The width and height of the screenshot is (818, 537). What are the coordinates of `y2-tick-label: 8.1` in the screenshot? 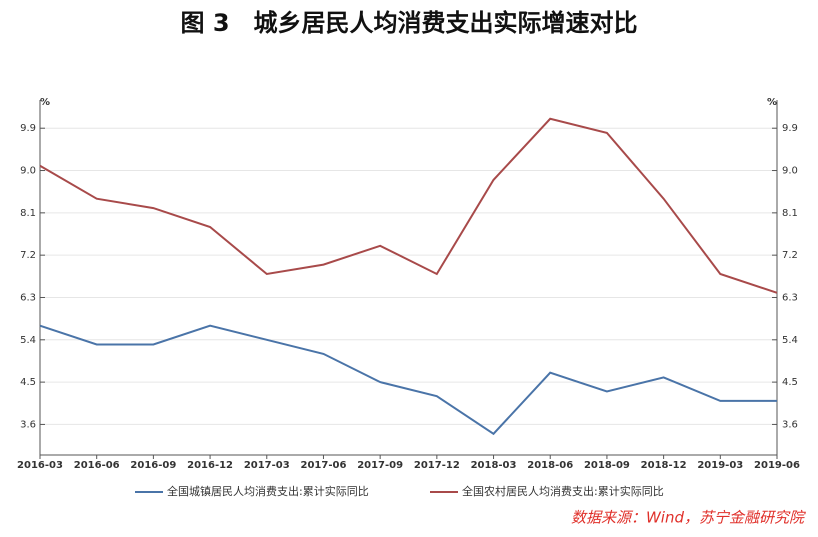 It's located at (790, 213).